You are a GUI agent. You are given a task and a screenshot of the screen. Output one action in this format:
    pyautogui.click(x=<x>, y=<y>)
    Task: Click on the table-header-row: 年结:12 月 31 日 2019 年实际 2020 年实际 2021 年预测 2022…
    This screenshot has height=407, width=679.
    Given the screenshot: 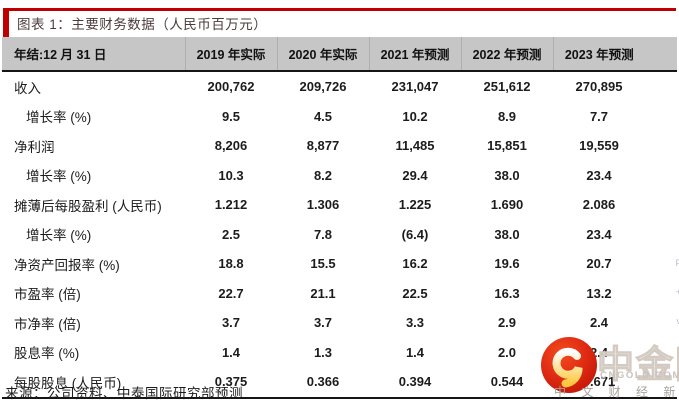 What is the action you would take?
    pyautogui.click(x=339, y=54)
    